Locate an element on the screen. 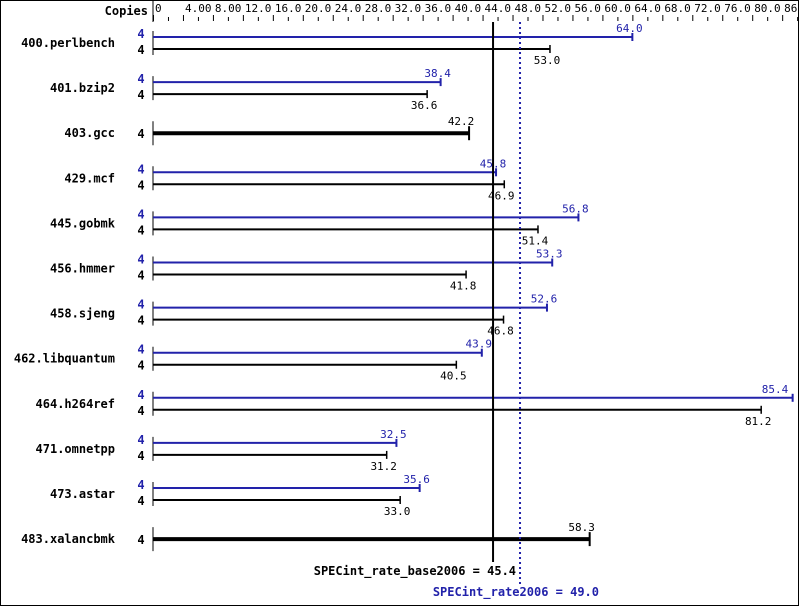  tick-label: 86.0 is located at coordinates (791, 8).